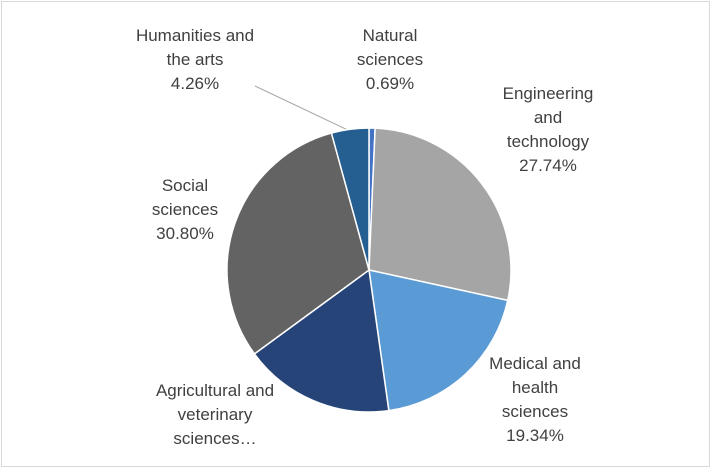 The image size is (711, 468). I want to click on value-label: 0.69%, so click(390, 83).